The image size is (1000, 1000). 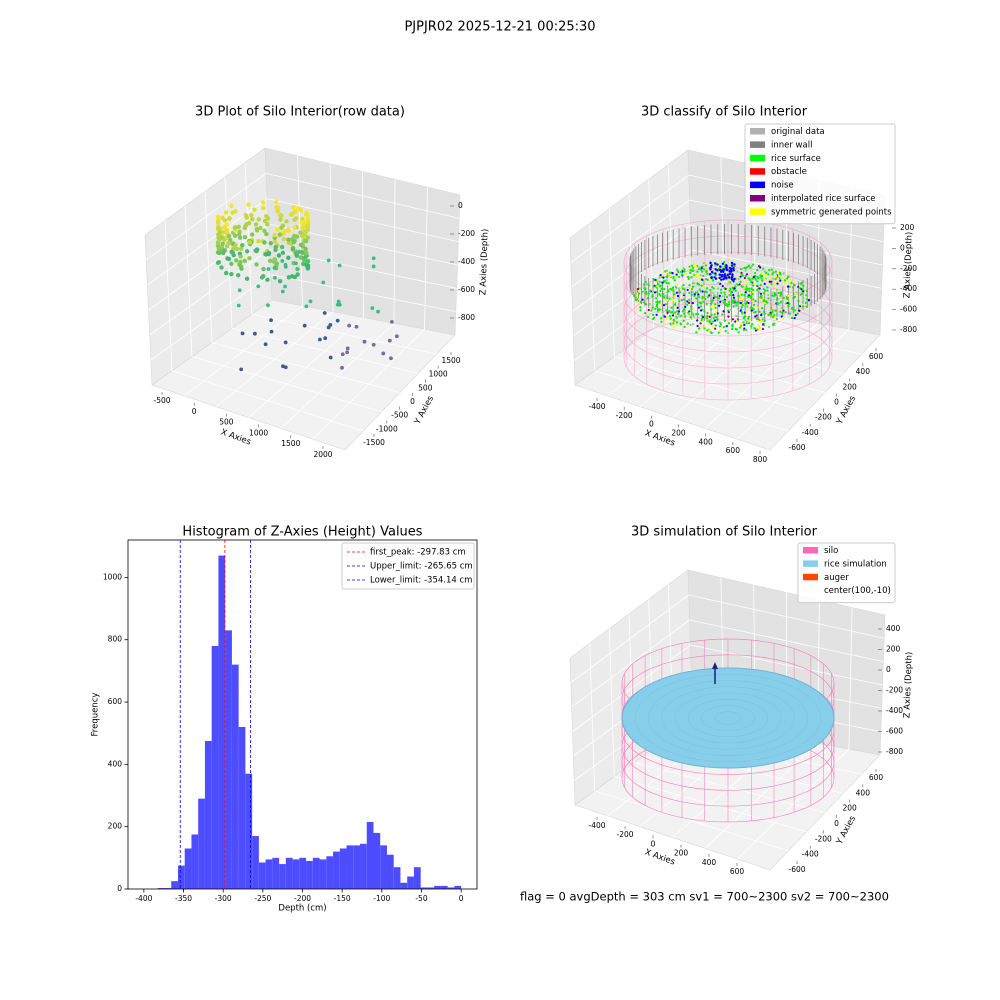 I want to click on y-tick-label: 0, so click(x=836, y=823).